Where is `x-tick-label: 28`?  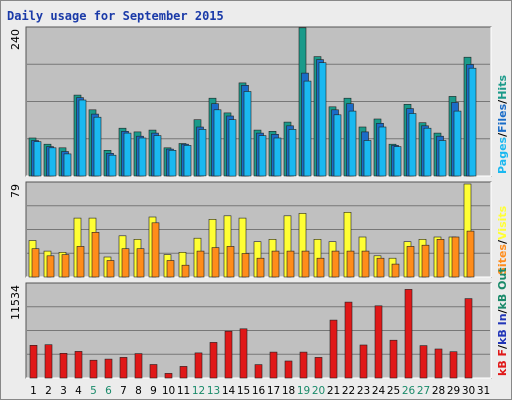 x-tick-label: 28 is located at coordinates (438, 391).